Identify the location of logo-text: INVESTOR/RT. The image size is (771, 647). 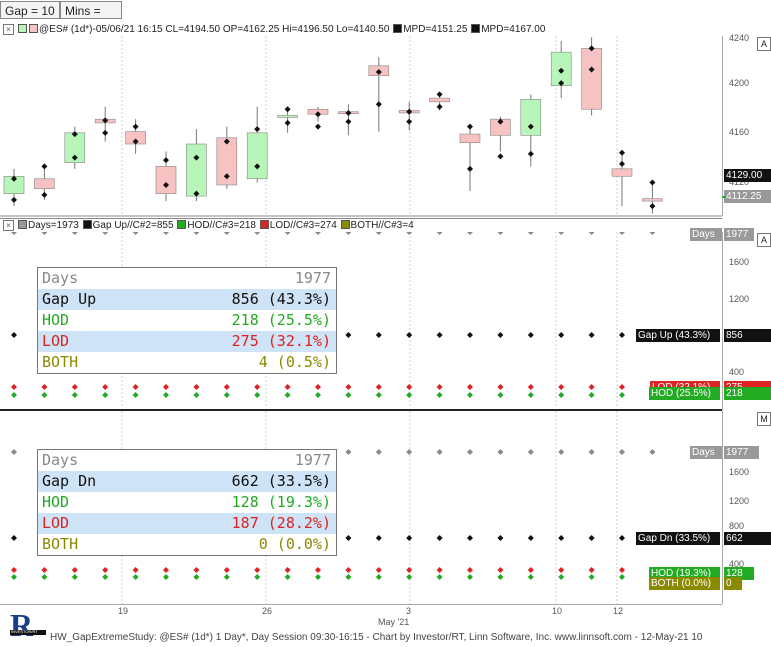
(24, 631).